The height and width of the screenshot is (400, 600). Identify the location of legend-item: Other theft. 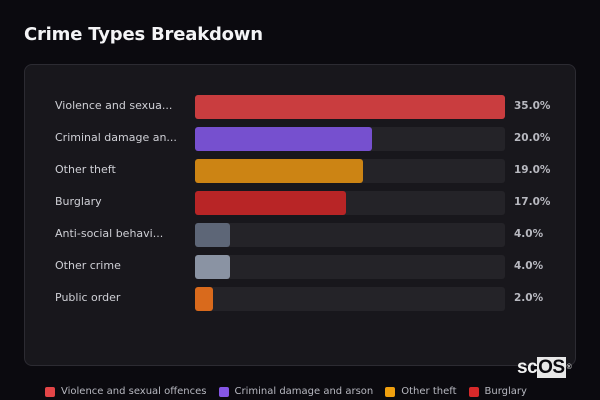
(421, 391).